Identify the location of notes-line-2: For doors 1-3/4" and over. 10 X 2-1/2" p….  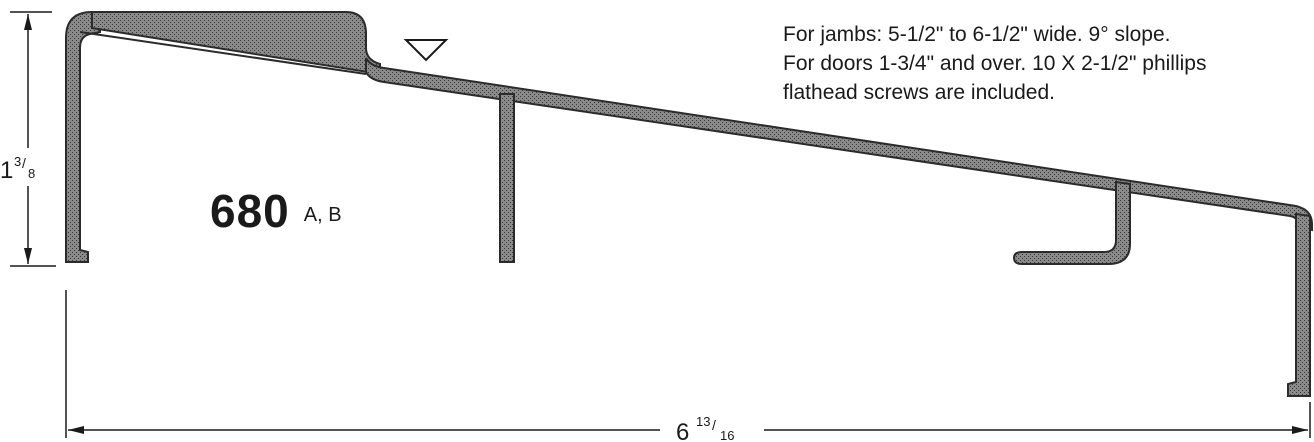
(995, 63).